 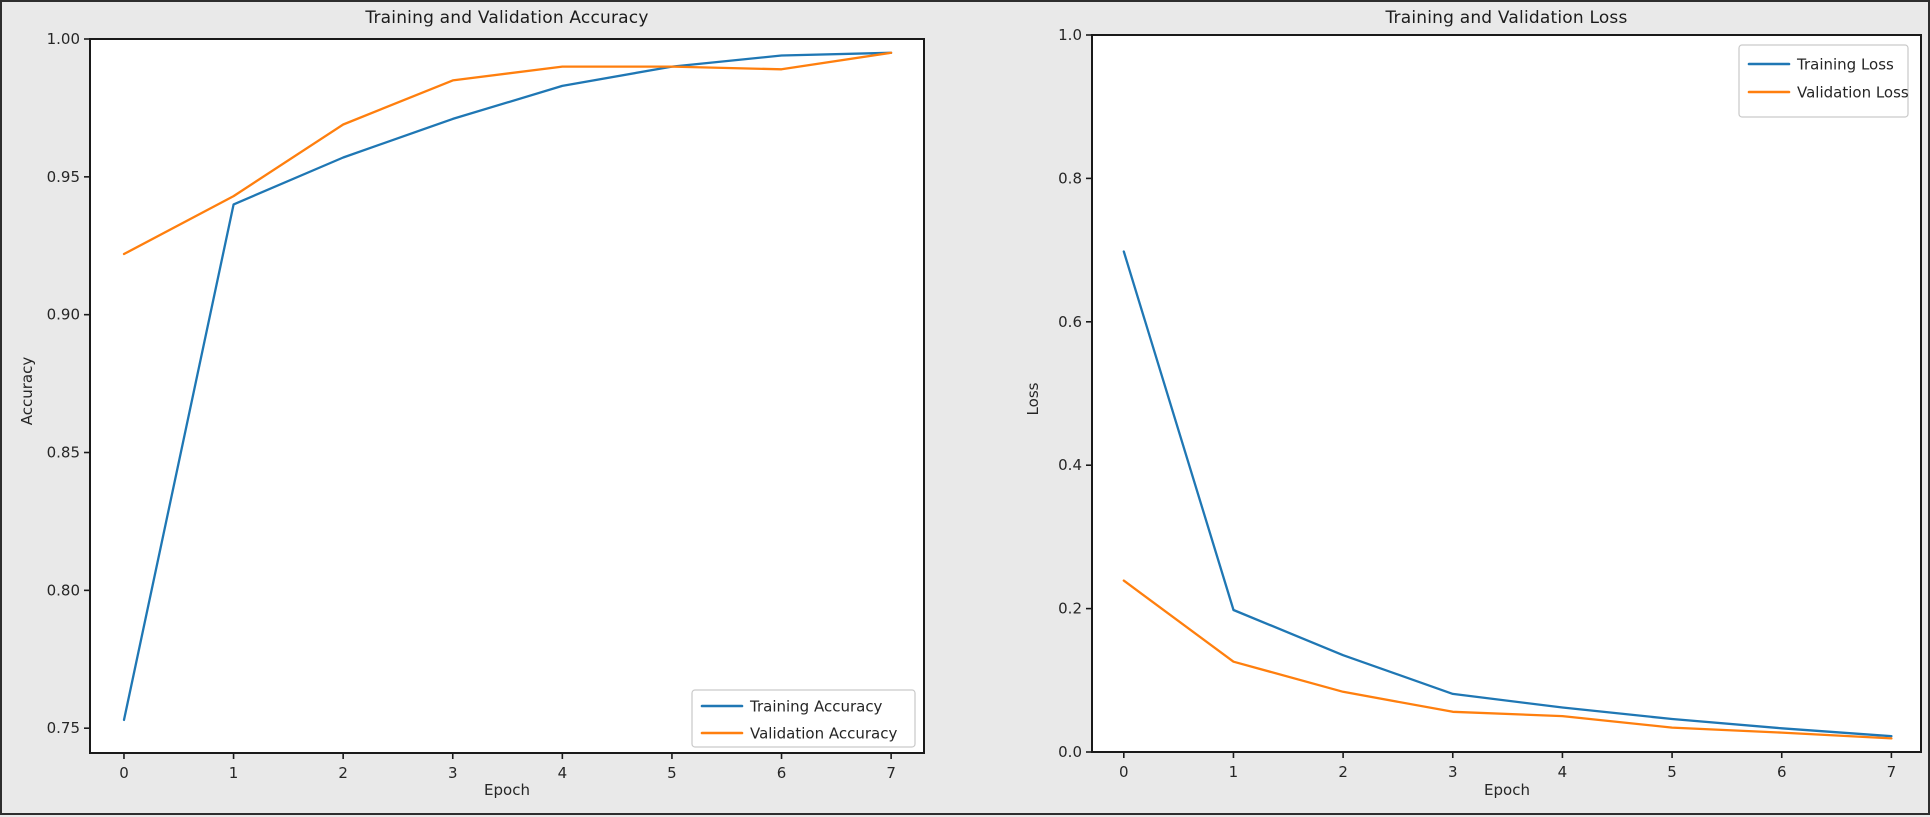 I want to click on legend-label: Validation Loss, so click(x=1853, y=93).